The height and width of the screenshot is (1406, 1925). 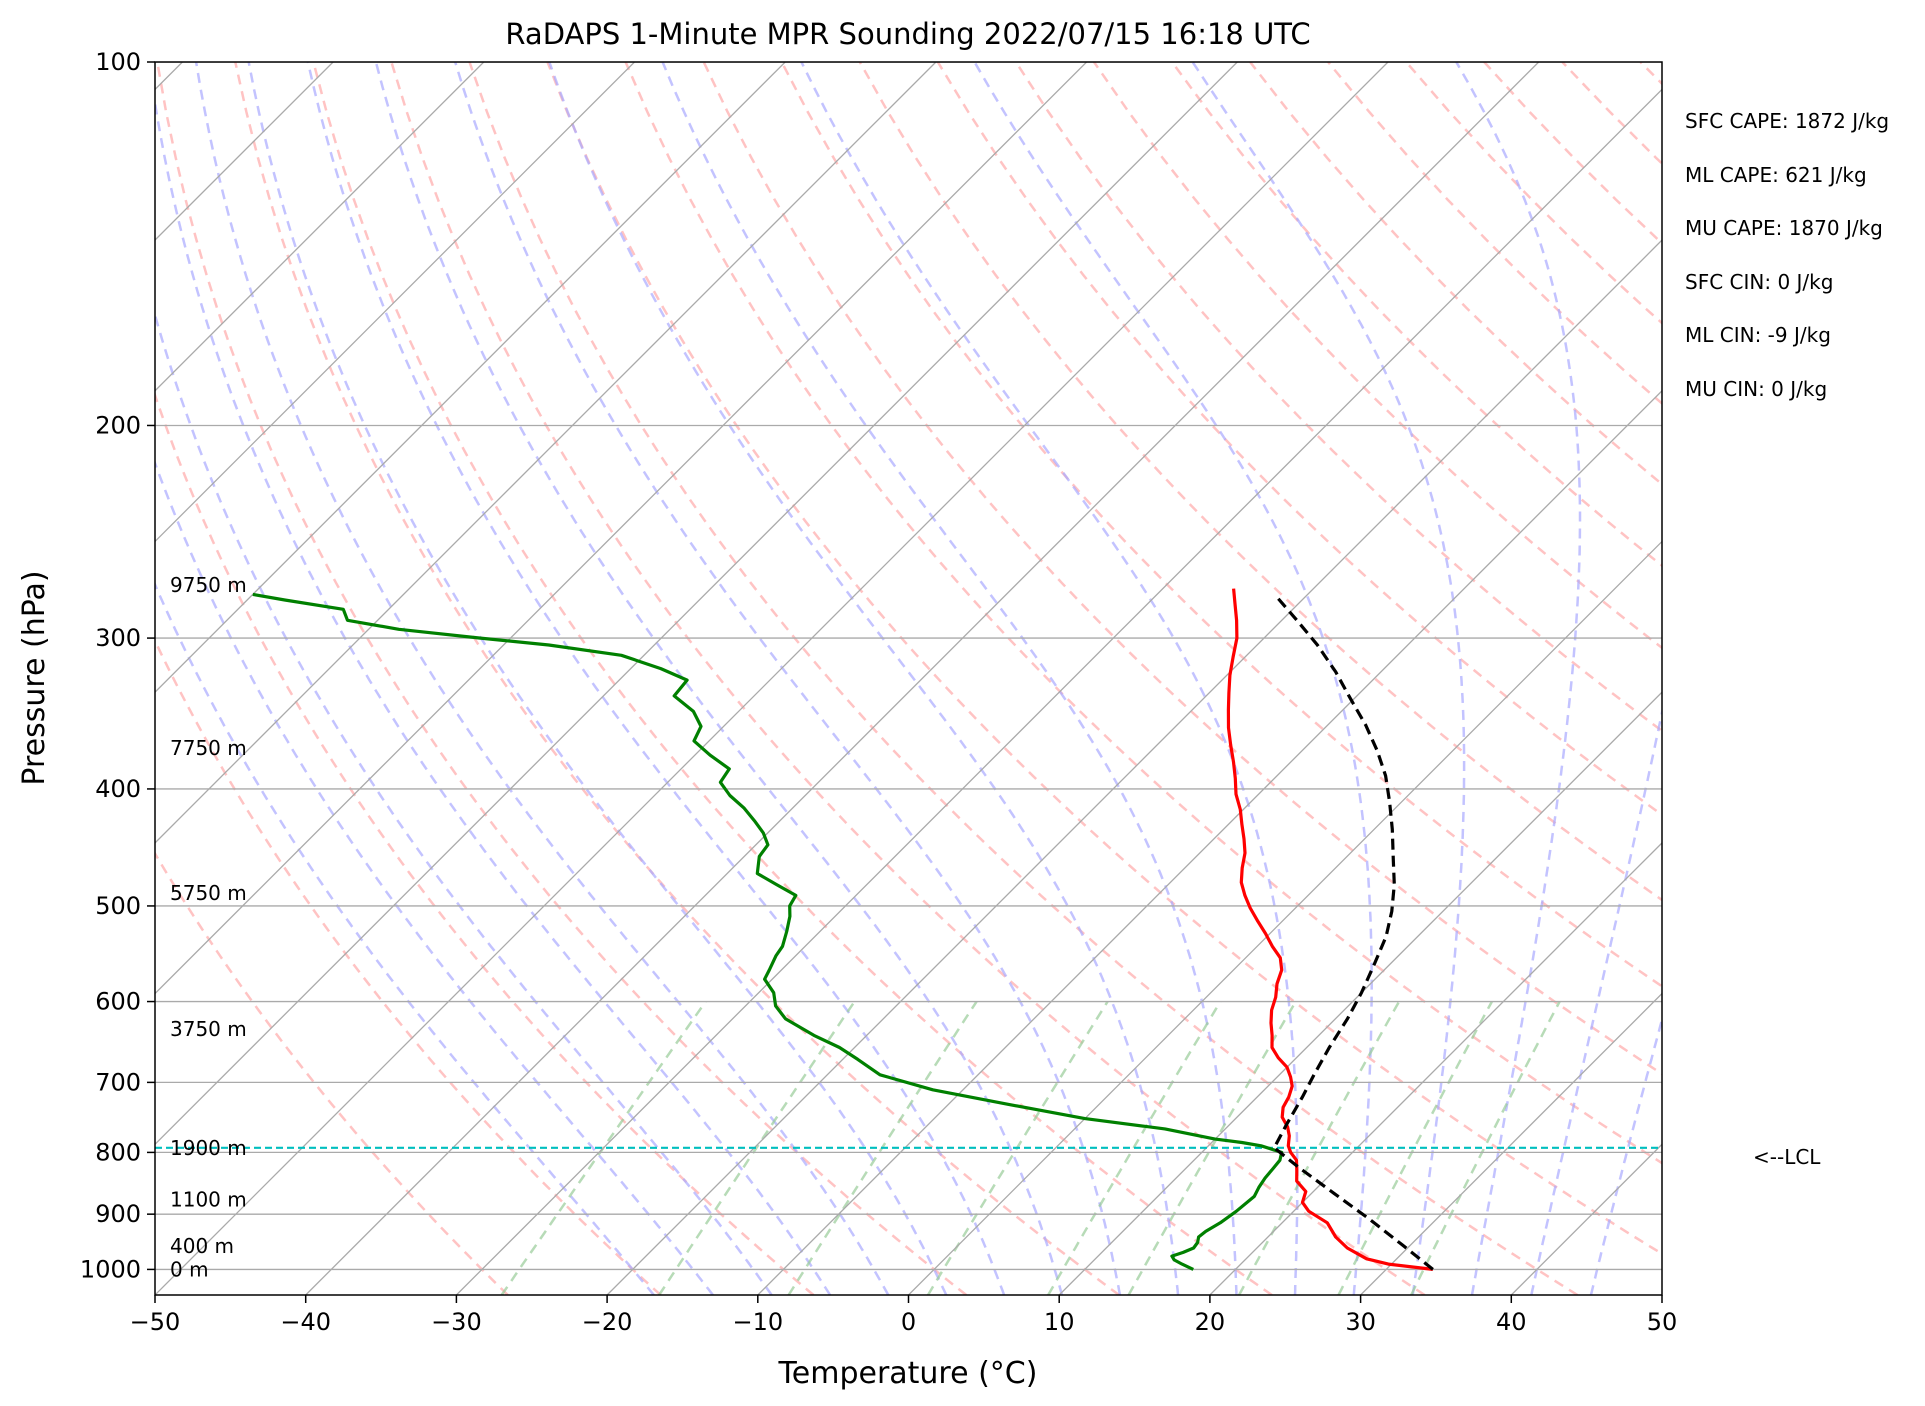 I want to click on x-tick-label: 30, so click(x=1360, y=1322).